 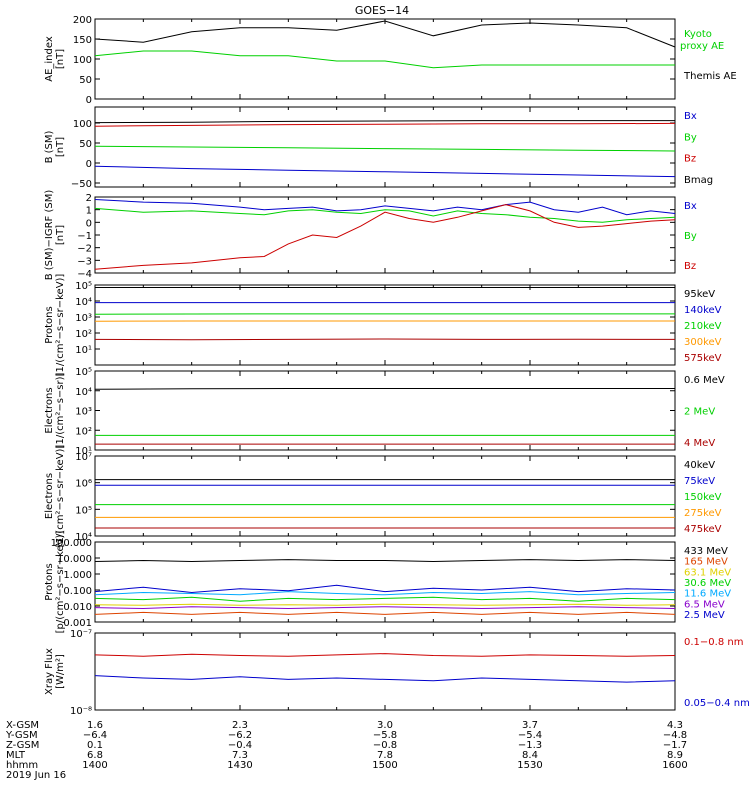 I want to click on legend-entry: Bz, so click(x=690, y=266).